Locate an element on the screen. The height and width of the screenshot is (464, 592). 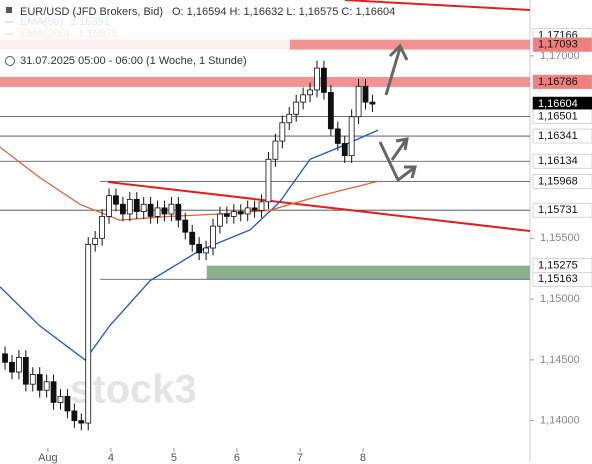
x-tick-label: 4 is located at coordinates (111, 458).